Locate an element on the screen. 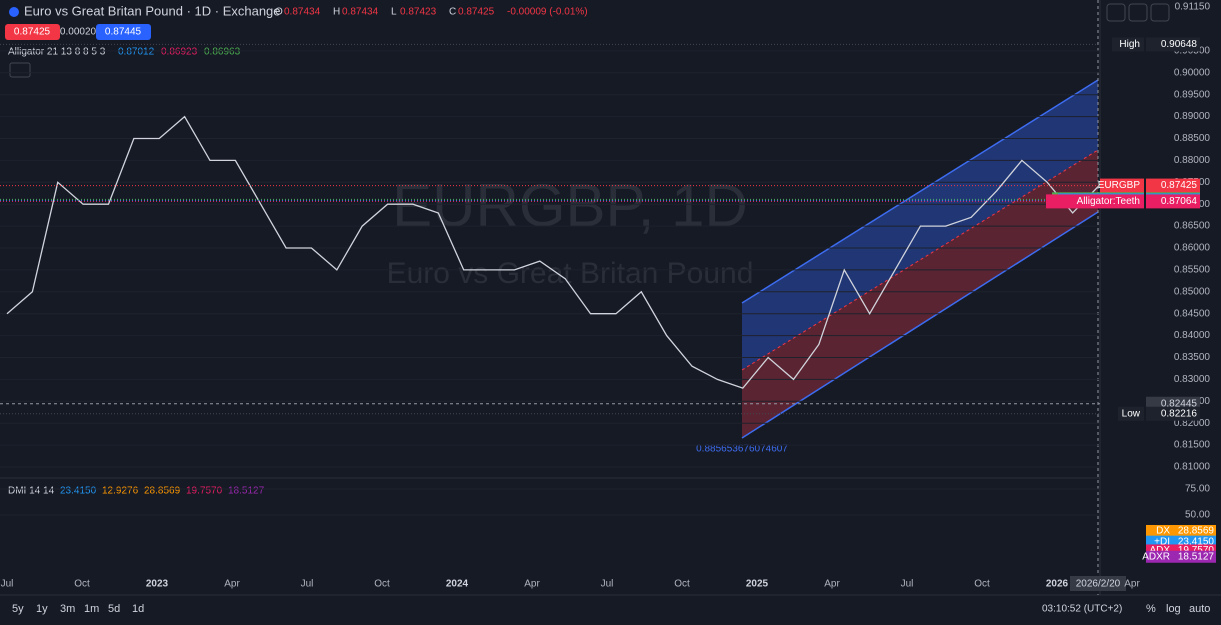 This screenshot has height=625, width=1221. dmi-tag-value: 19.7570 is located at coordinates (1196, 550).